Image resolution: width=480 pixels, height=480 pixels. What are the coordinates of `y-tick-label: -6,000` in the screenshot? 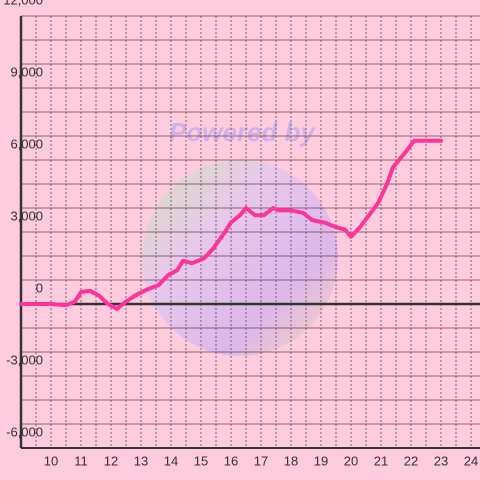 It's located at (24, 431).